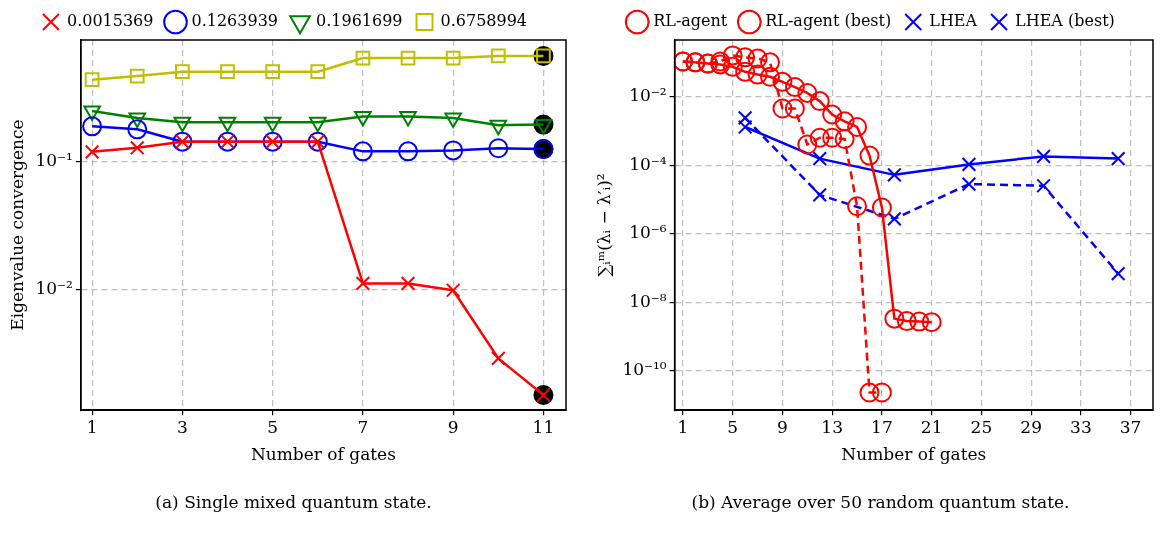 The height and width of the screenshot is (543, 1175). Describe the element at coordinates (648, 163) in the screenshot. I see `y-tick-label: 10⁻⁴` at that location.